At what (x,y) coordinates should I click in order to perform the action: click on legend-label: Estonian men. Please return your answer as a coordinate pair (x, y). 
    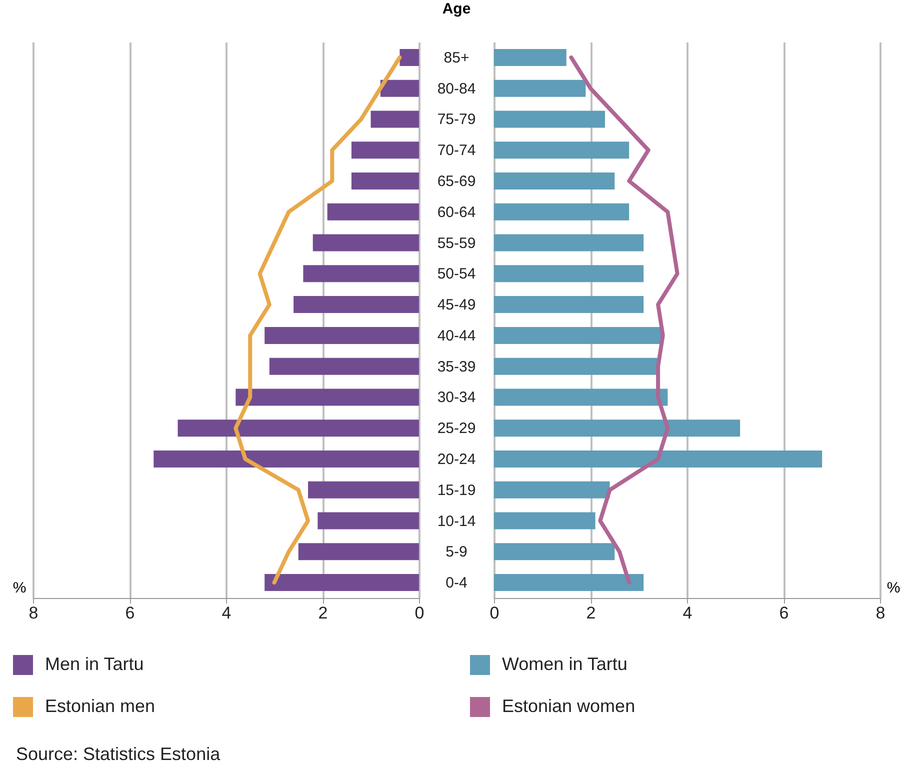
    Looking at the image, I should click on (100, 706).